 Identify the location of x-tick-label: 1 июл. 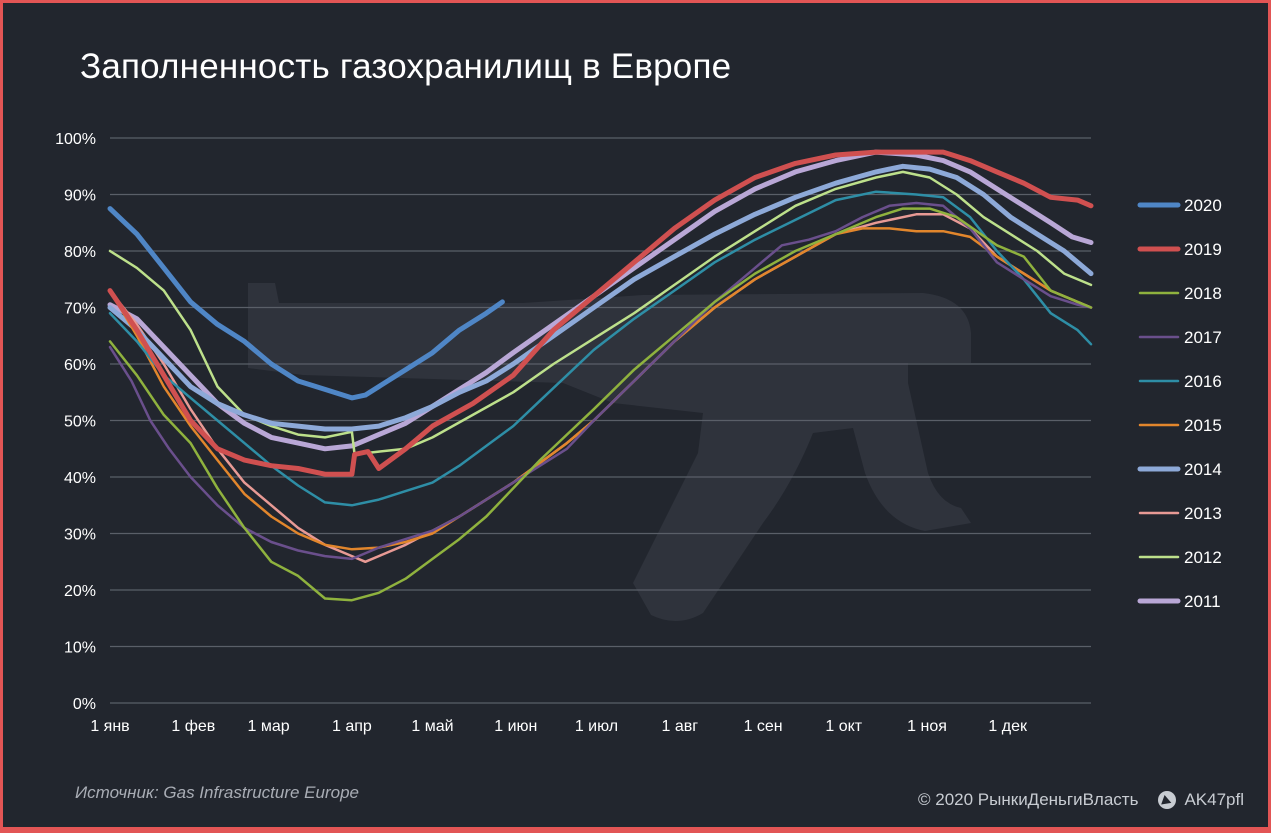
(596, 726).